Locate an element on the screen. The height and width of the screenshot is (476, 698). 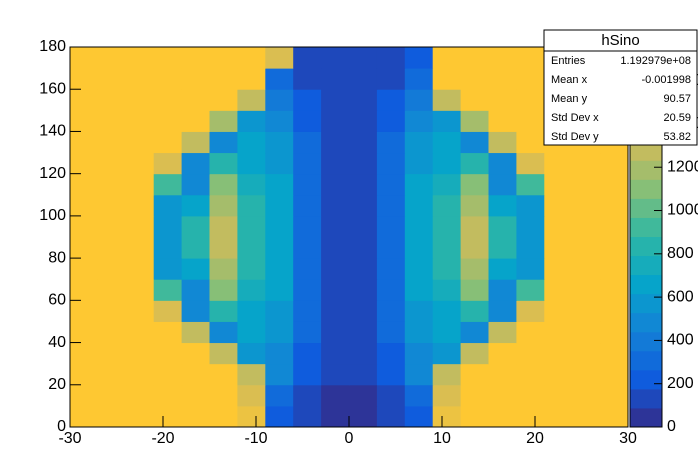
x-tick-label: 20 is located at coordinates (535, 438).